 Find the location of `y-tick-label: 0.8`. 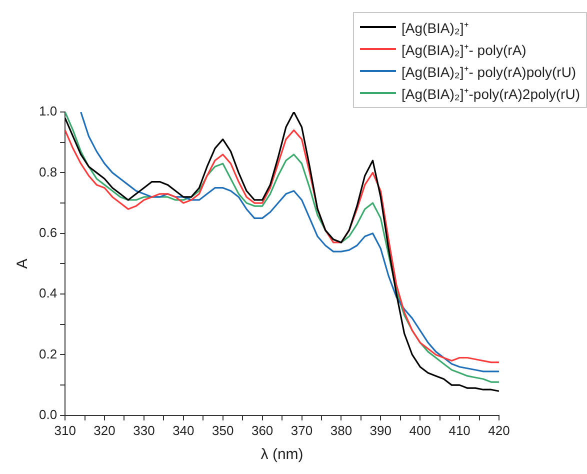

y-tick-label: 0.8 is located at coordinates (48, 172).